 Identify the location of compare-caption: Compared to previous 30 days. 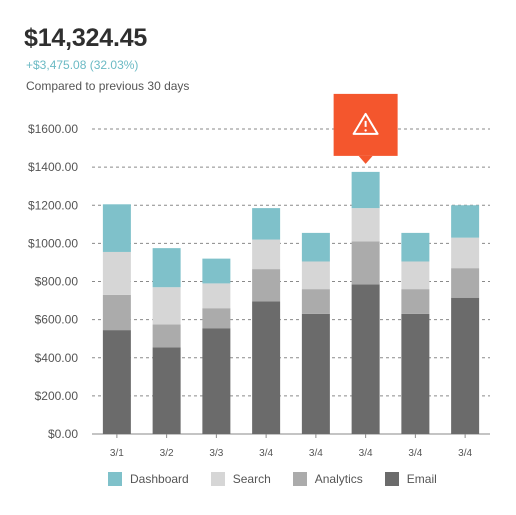
(108, 86).